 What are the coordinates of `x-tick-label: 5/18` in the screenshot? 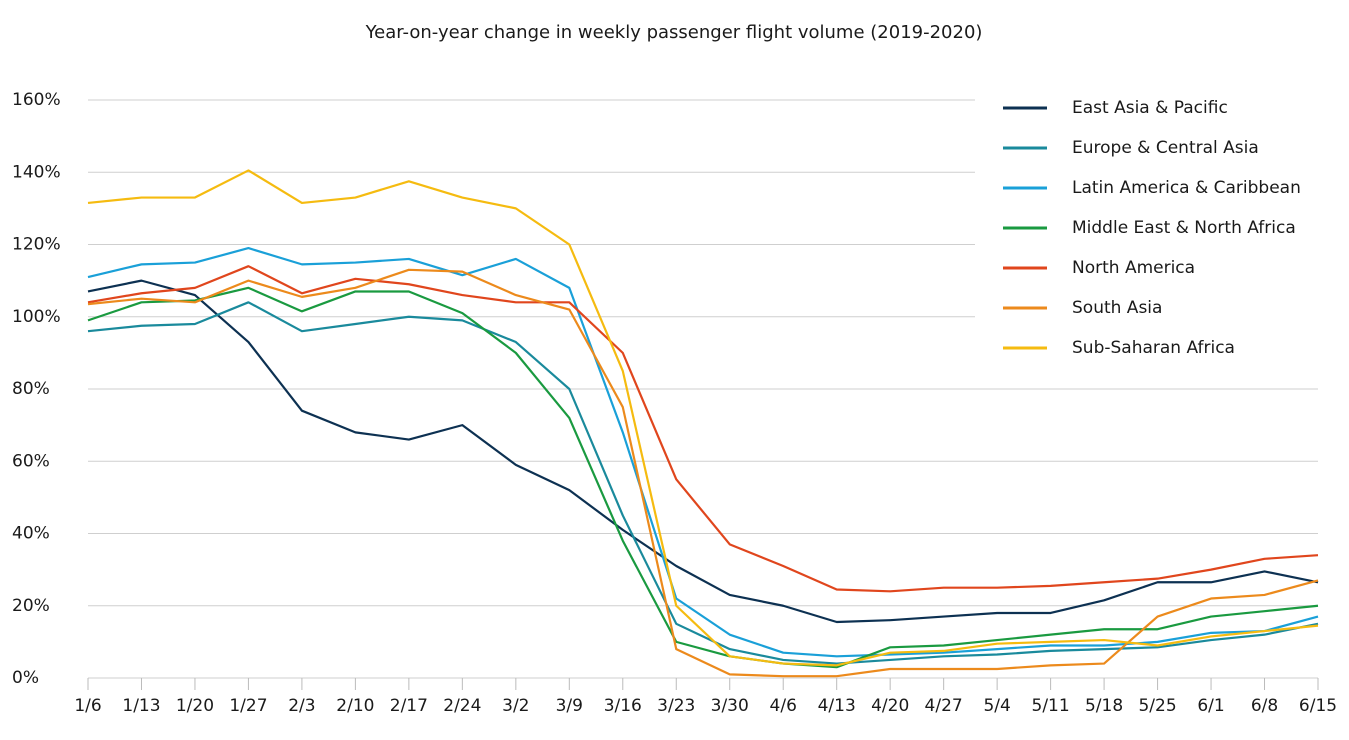 It's located at (1104, 706).